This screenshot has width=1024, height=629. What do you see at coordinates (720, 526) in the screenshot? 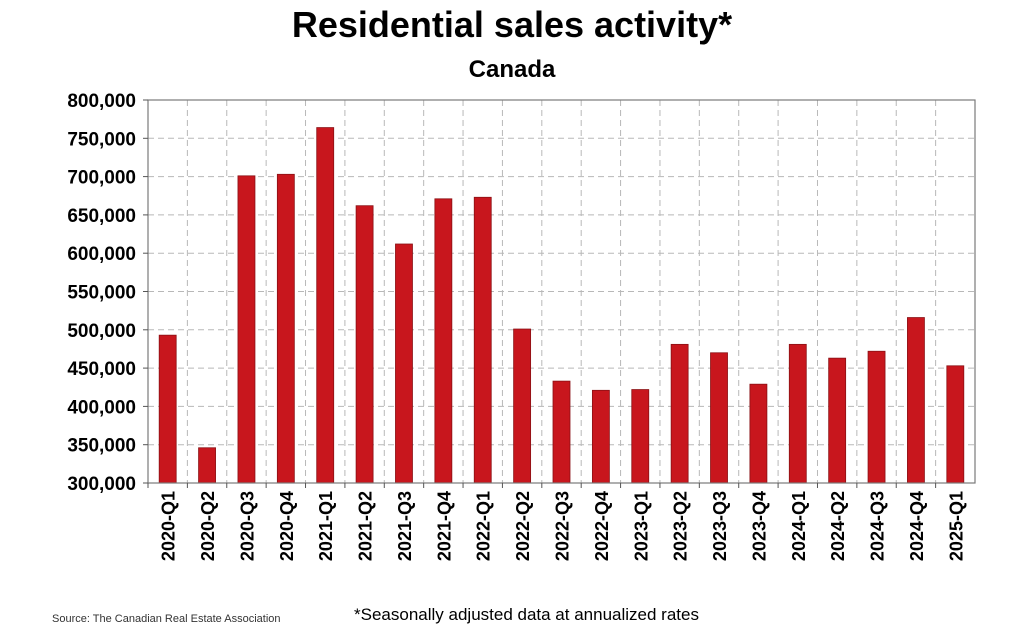
I see `x-tick-label: 2023-Q3` at bounding box center [720, 526].